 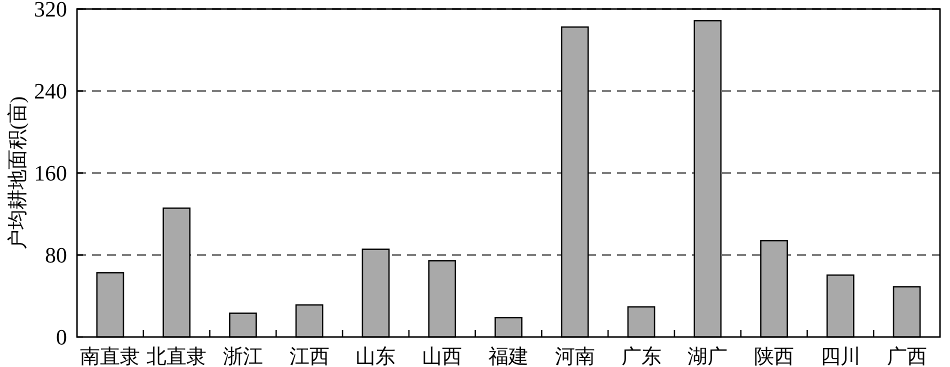 I want to click on x-tick-label: 四川, so click(x=840, y=356).